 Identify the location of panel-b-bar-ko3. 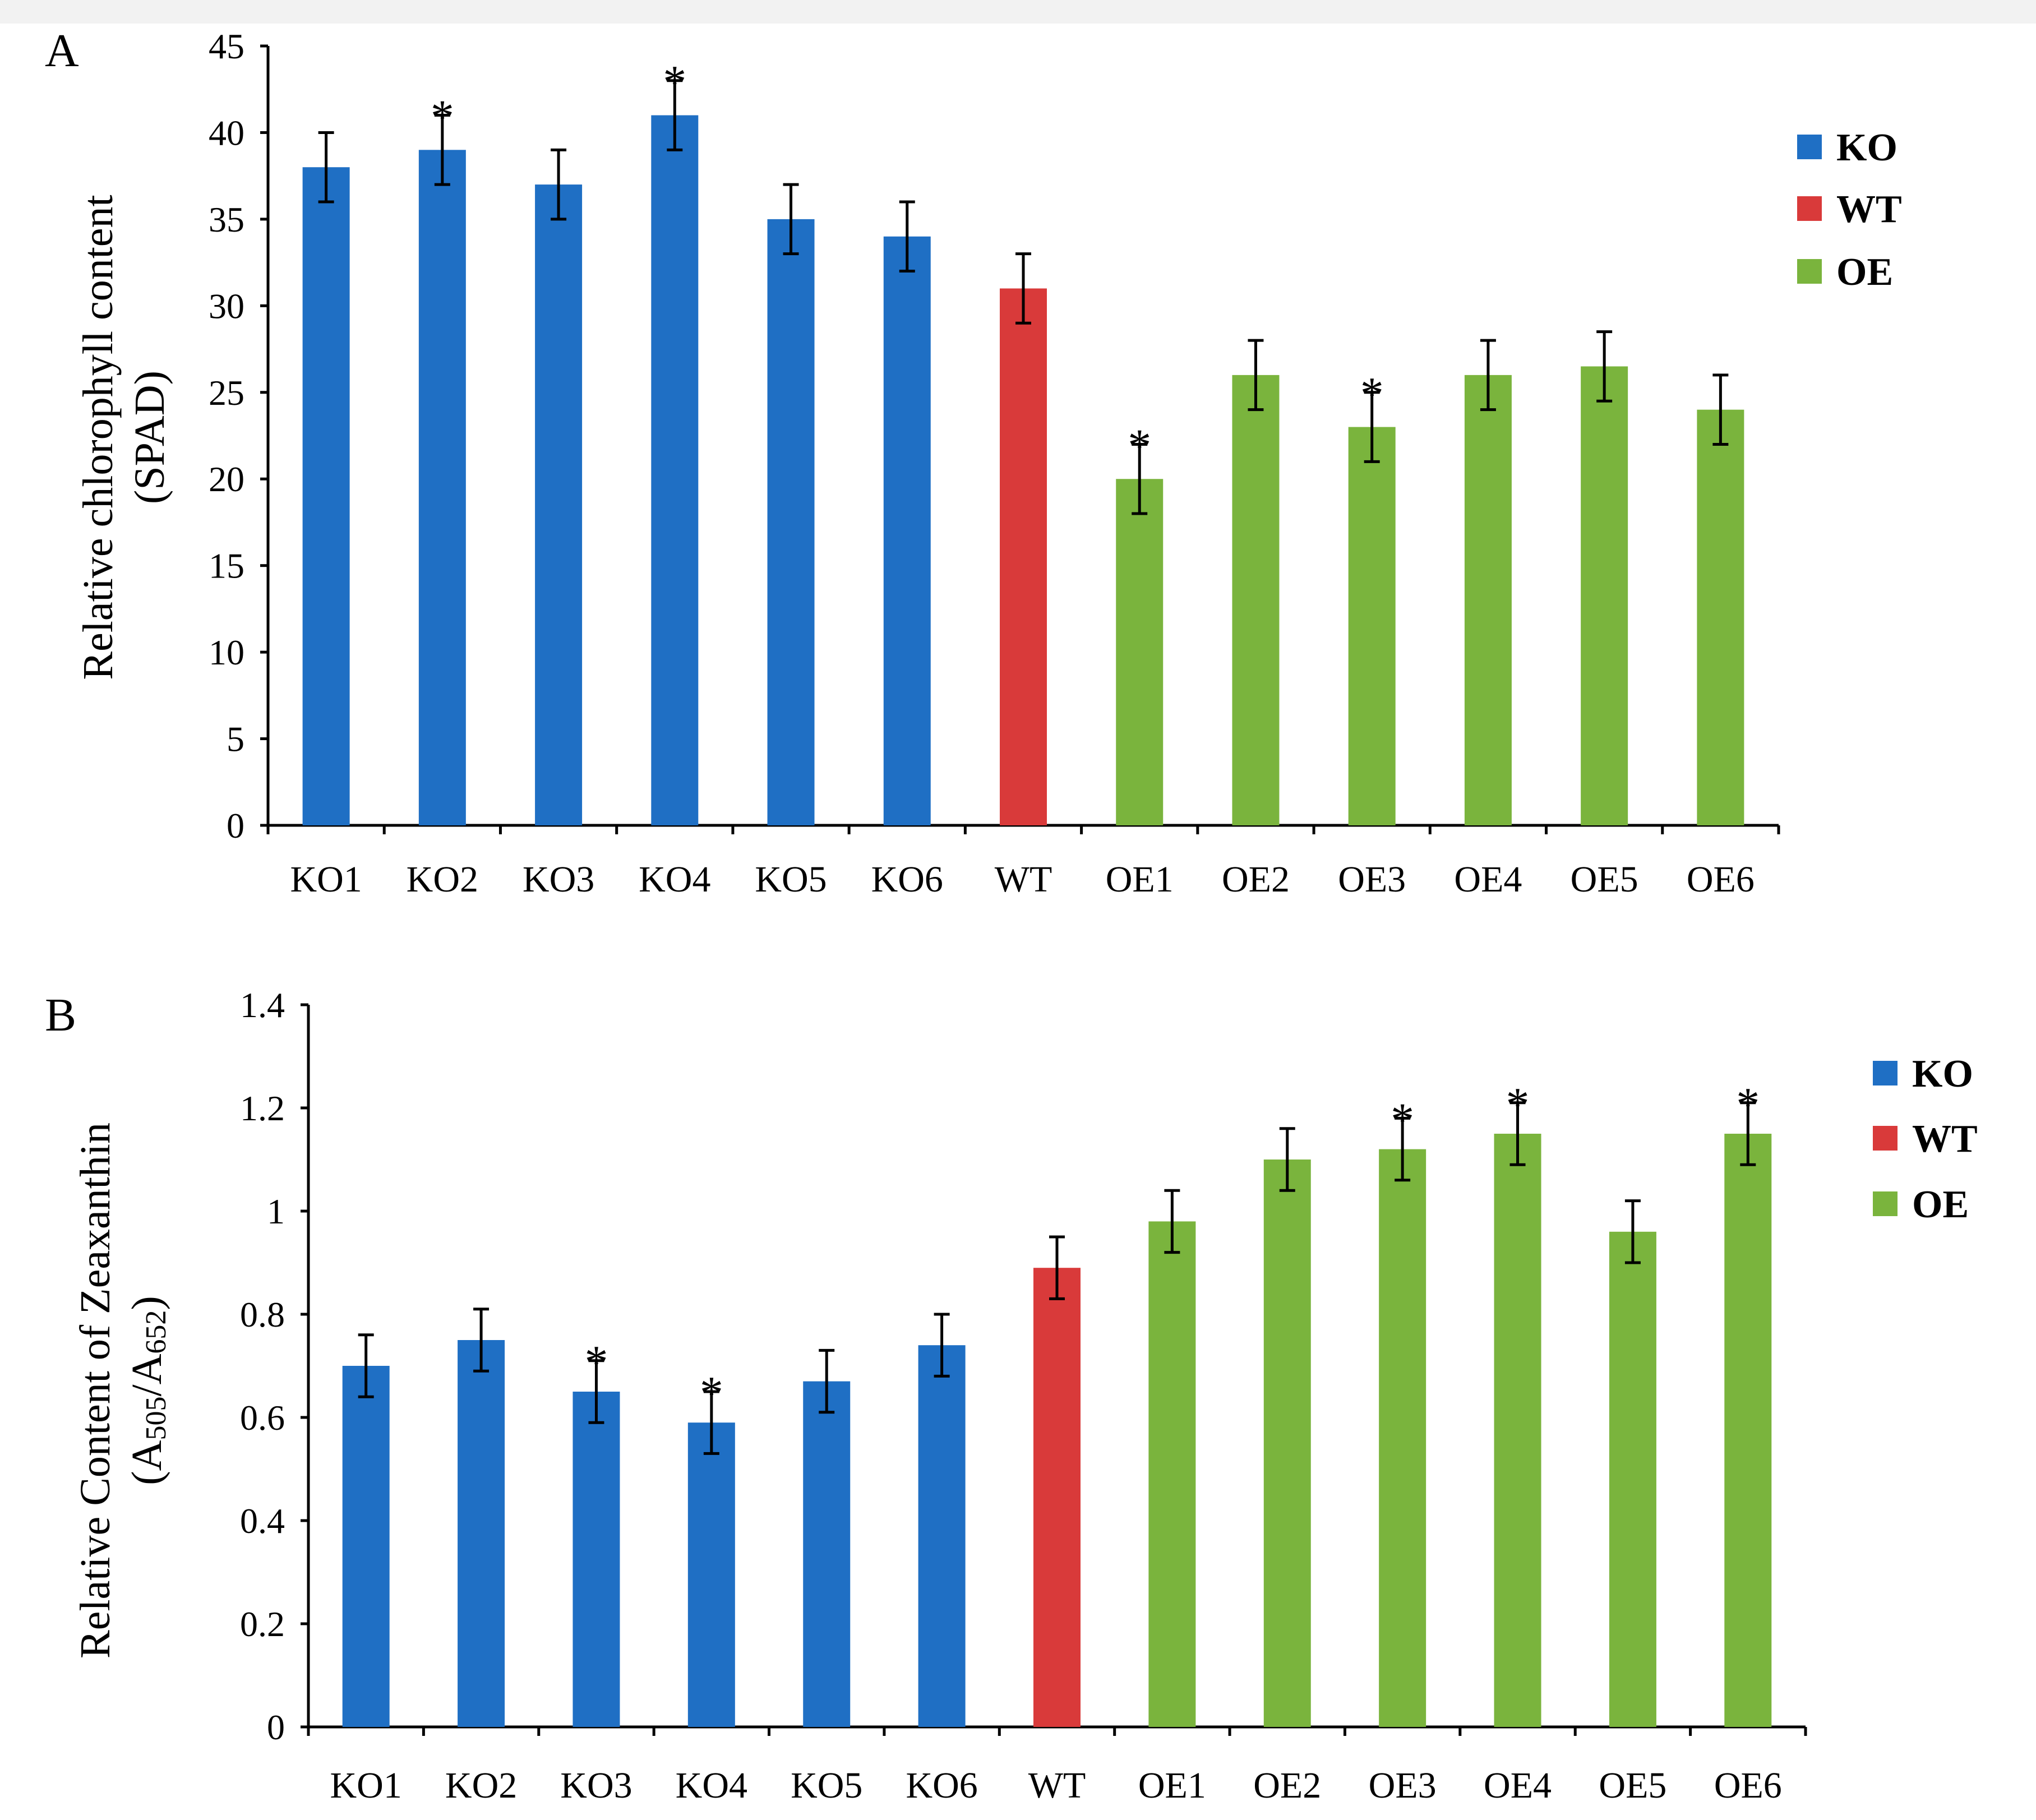
(596, 1560).